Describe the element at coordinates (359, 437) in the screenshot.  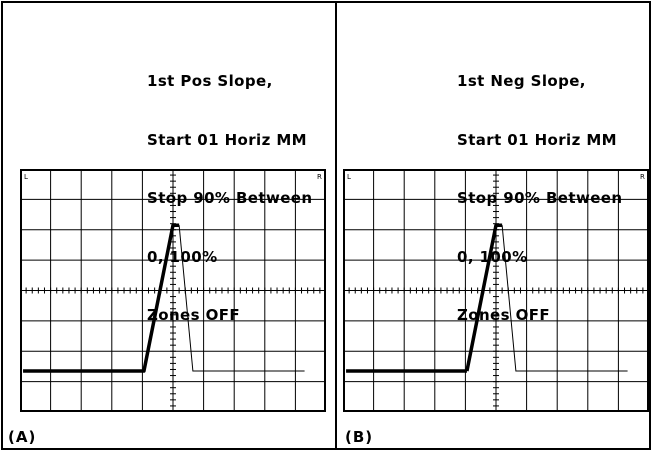
I see `panel-label-b: (B)` at that location.